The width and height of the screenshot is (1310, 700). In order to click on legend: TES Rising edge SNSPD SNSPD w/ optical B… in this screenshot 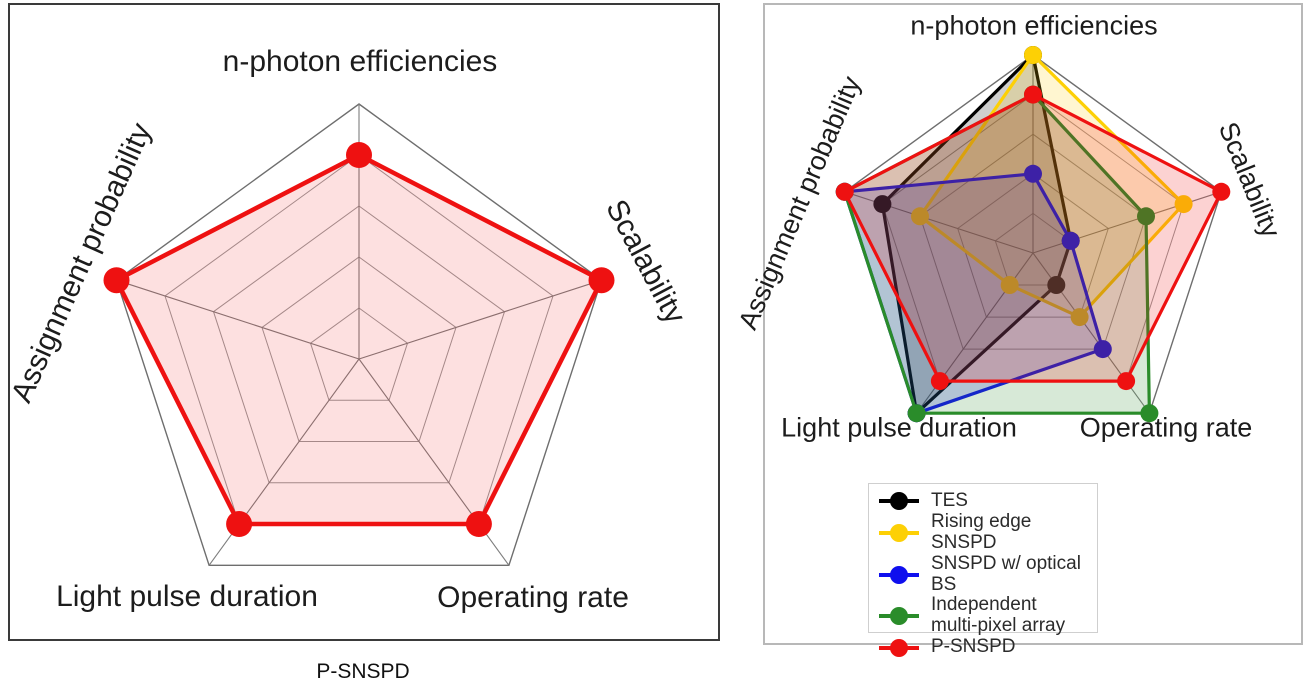, I will do `click(983, 570)`.